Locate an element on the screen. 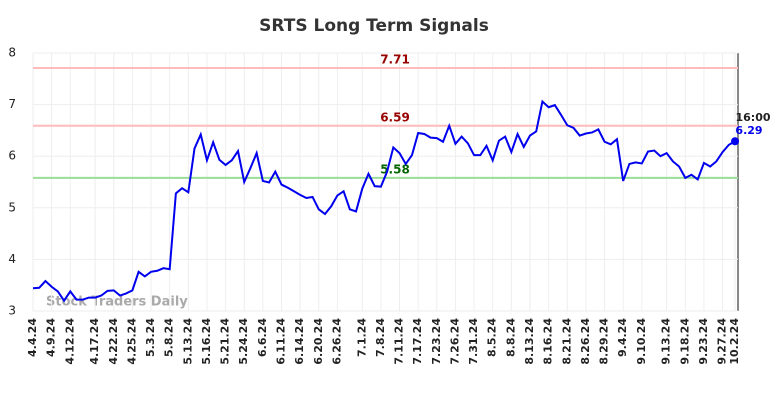 The image size is (784, 402). x-tick-label: 4.4.24 is located at coordinates (32, 337).